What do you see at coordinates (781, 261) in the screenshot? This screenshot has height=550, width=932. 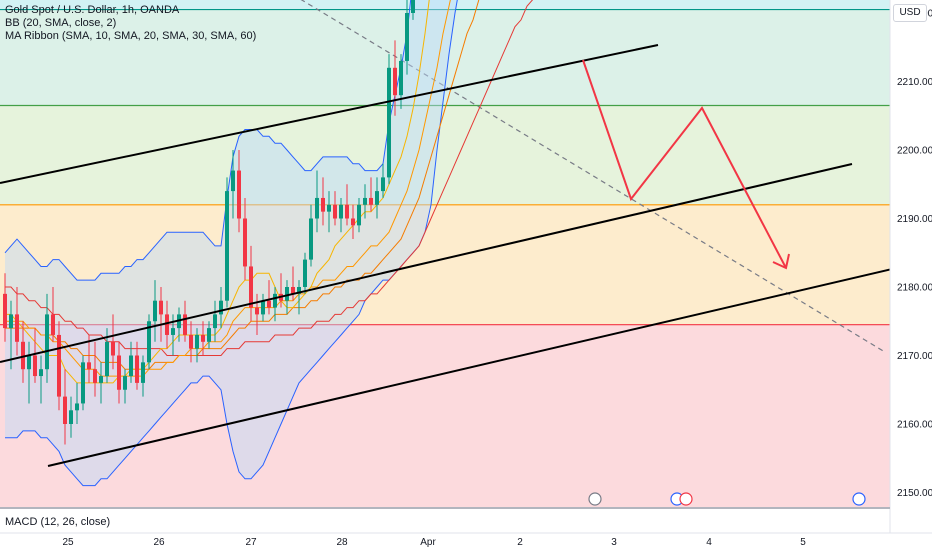 I see `projection-arrowhead` at bounding box center [781, 261].